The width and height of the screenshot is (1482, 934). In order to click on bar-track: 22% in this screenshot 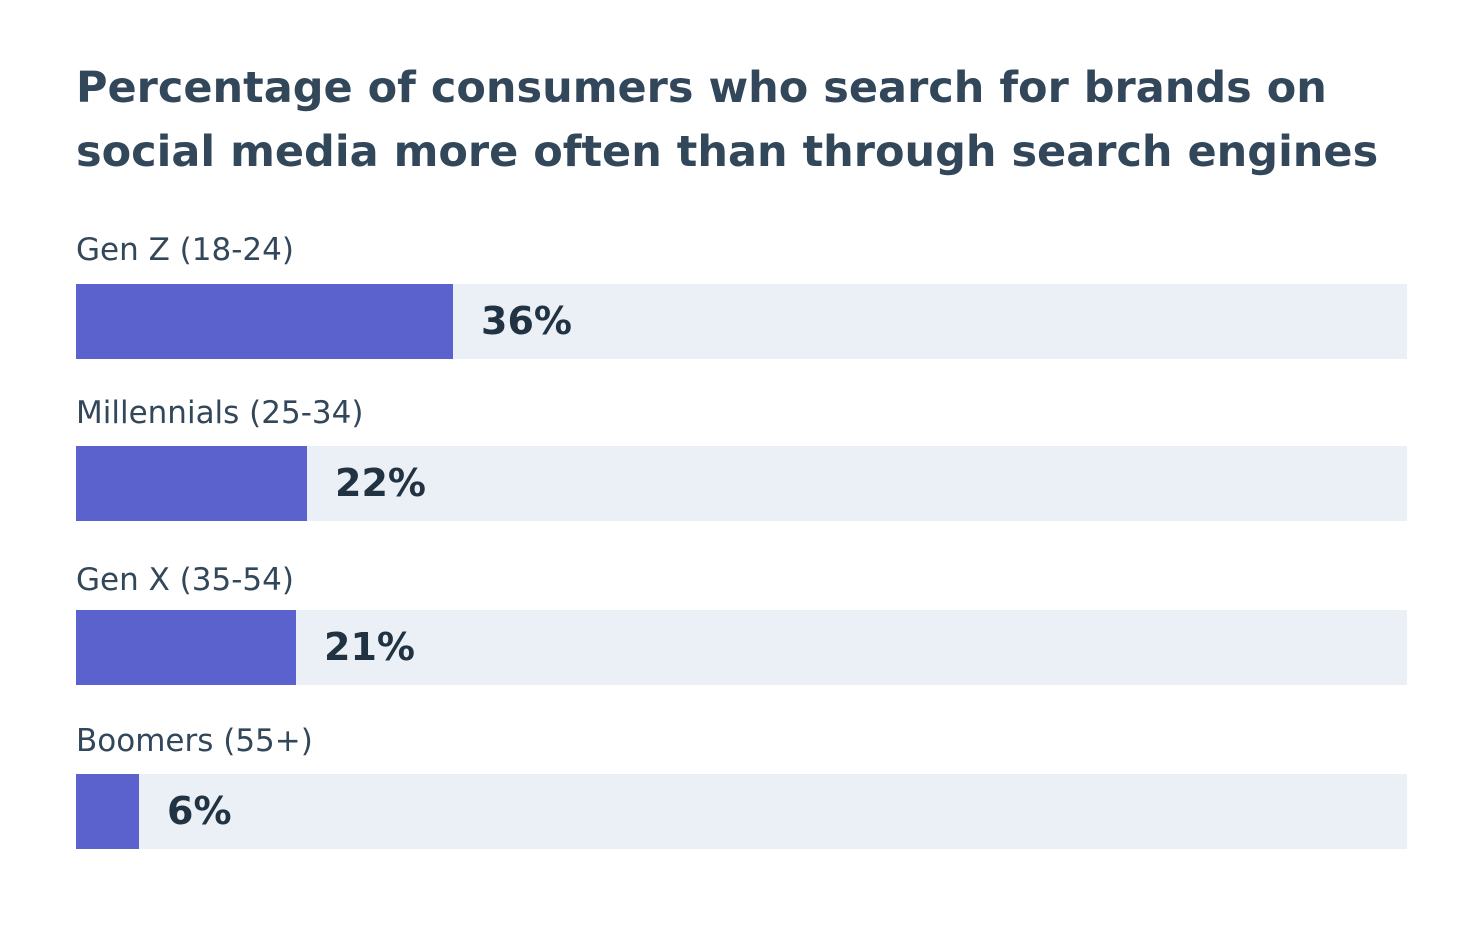, I will do `click(741, 483)`.